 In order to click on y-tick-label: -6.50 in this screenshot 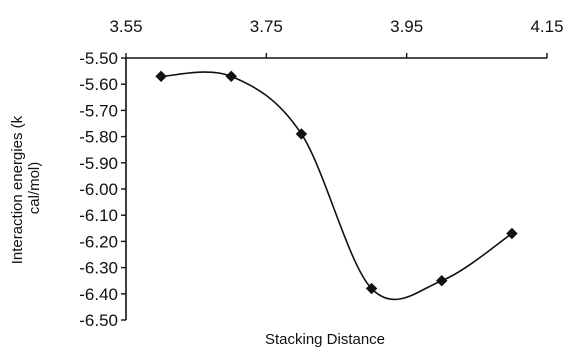, I will do `click(98, 320)`.